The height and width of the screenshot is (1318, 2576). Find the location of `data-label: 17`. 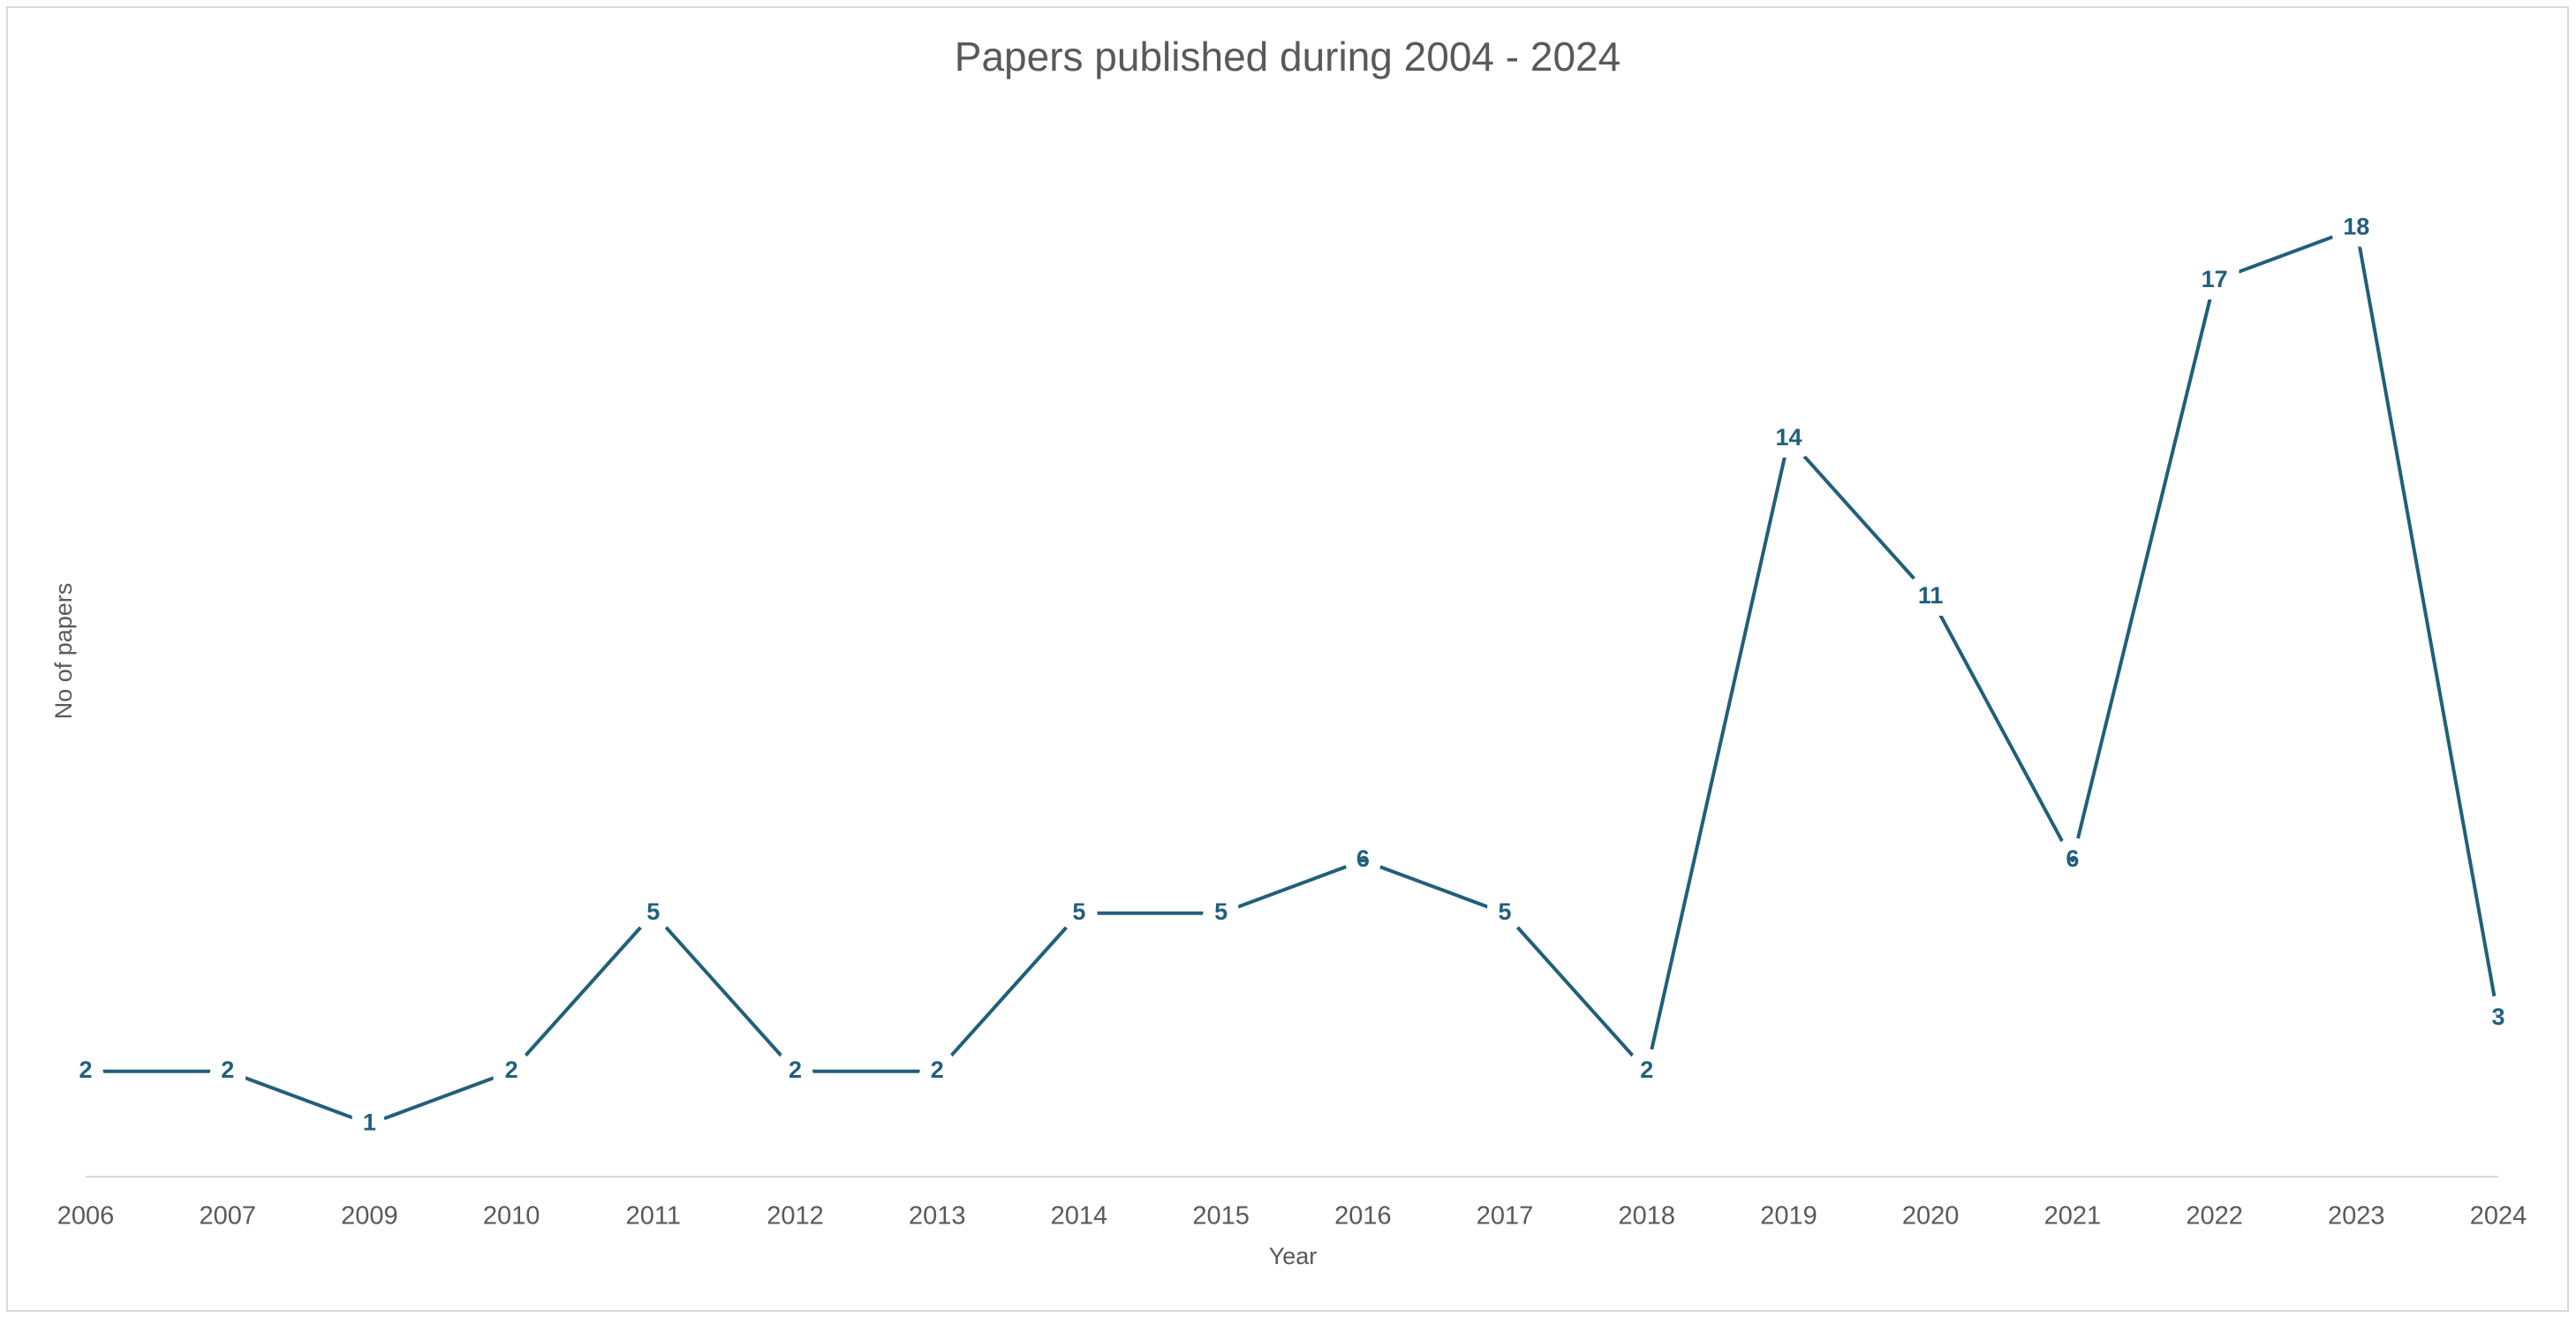

data-label: 17 is located at coordinates (2215, 279).